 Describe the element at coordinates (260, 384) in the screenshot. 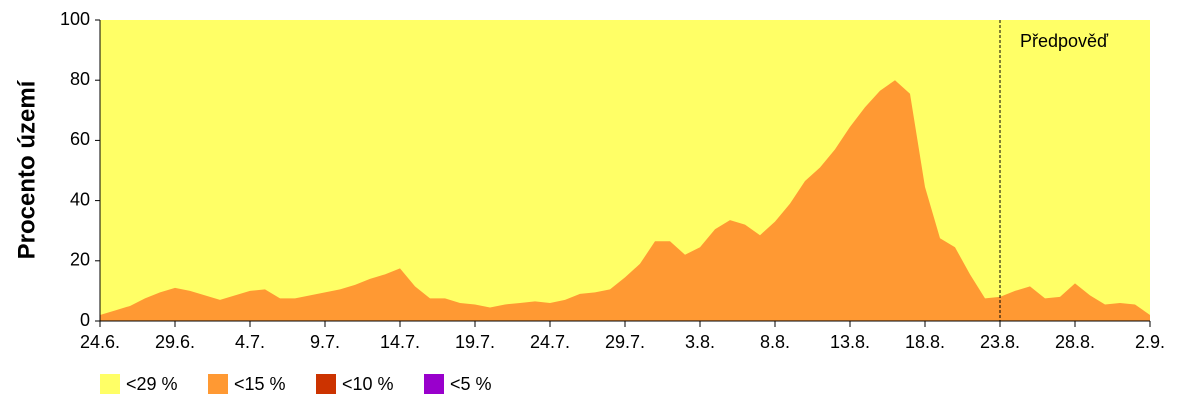

I see `legend-label: <15 %` at that location.